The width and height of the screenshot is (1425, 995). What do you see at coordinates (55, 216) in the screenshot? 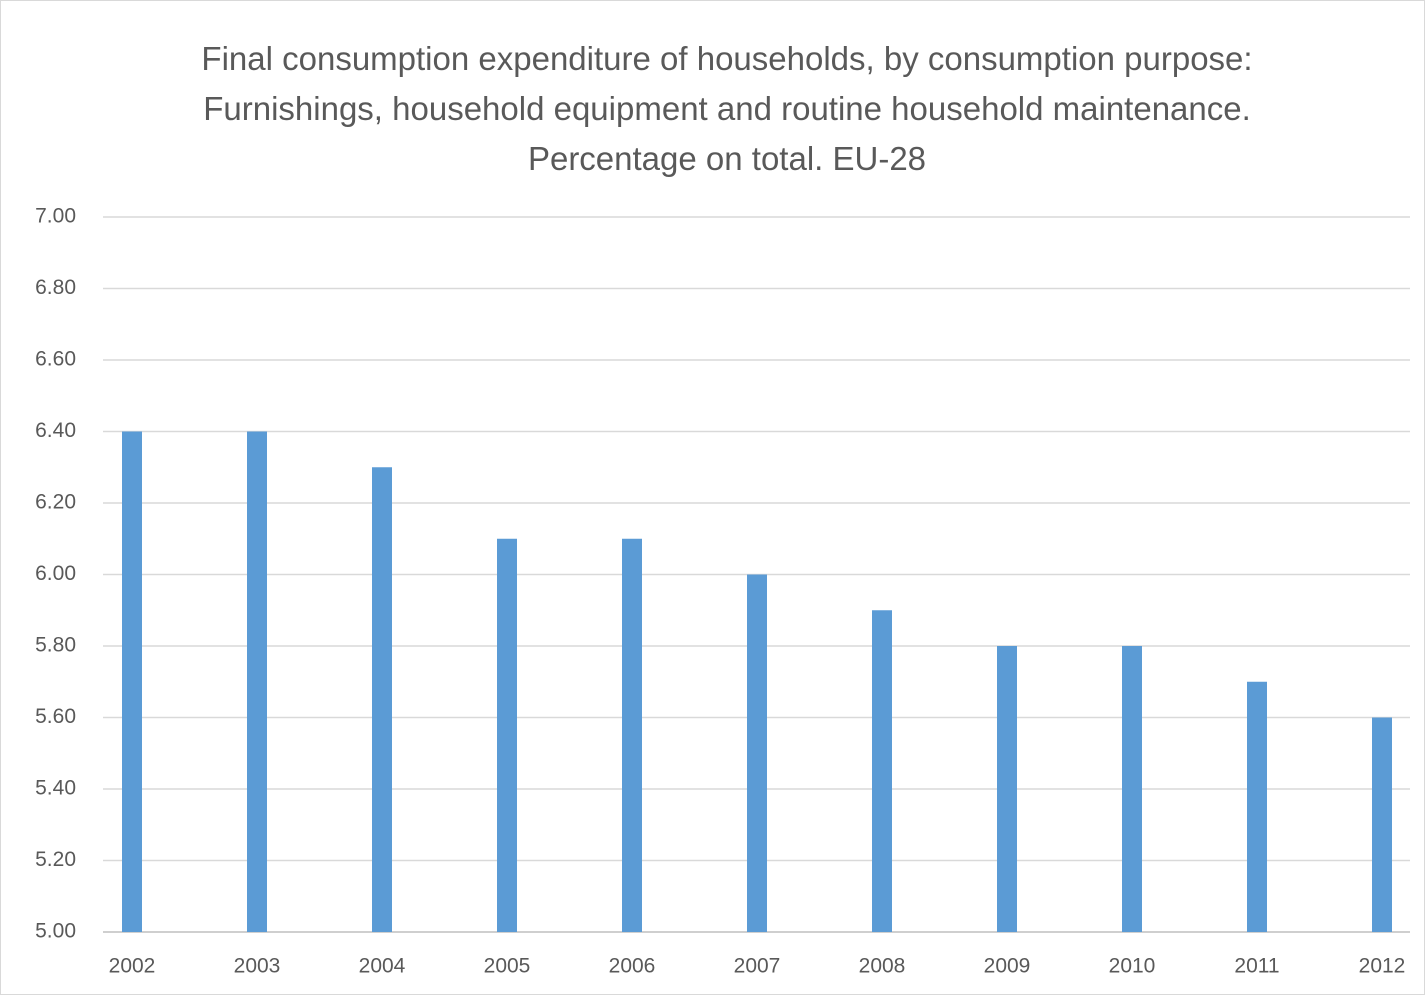
I see `y-tick-label: 7.00` at bounding box center [55, 216].